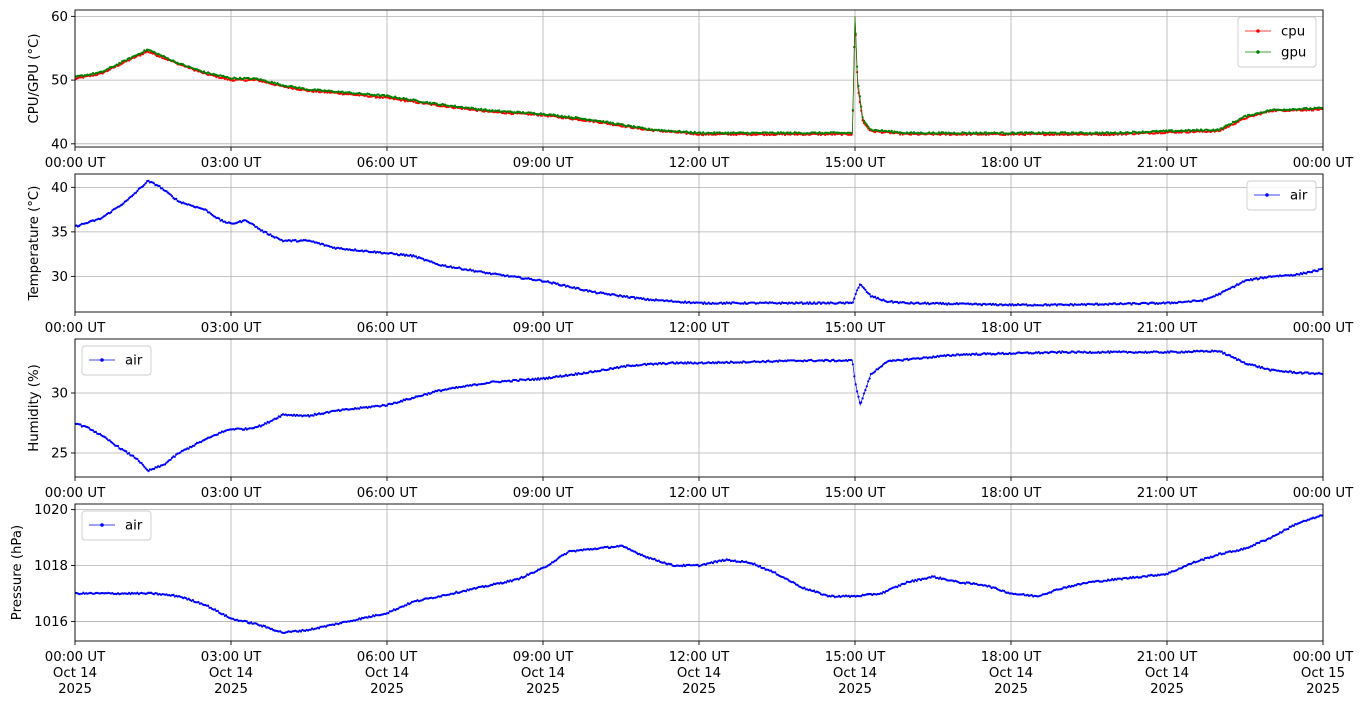 This screenshot has height=707, width=1364. What do you see at coordinates (543, 689) in the screenshot?
I see `x-tick-year: 2025` at bounding box center [543, 689].